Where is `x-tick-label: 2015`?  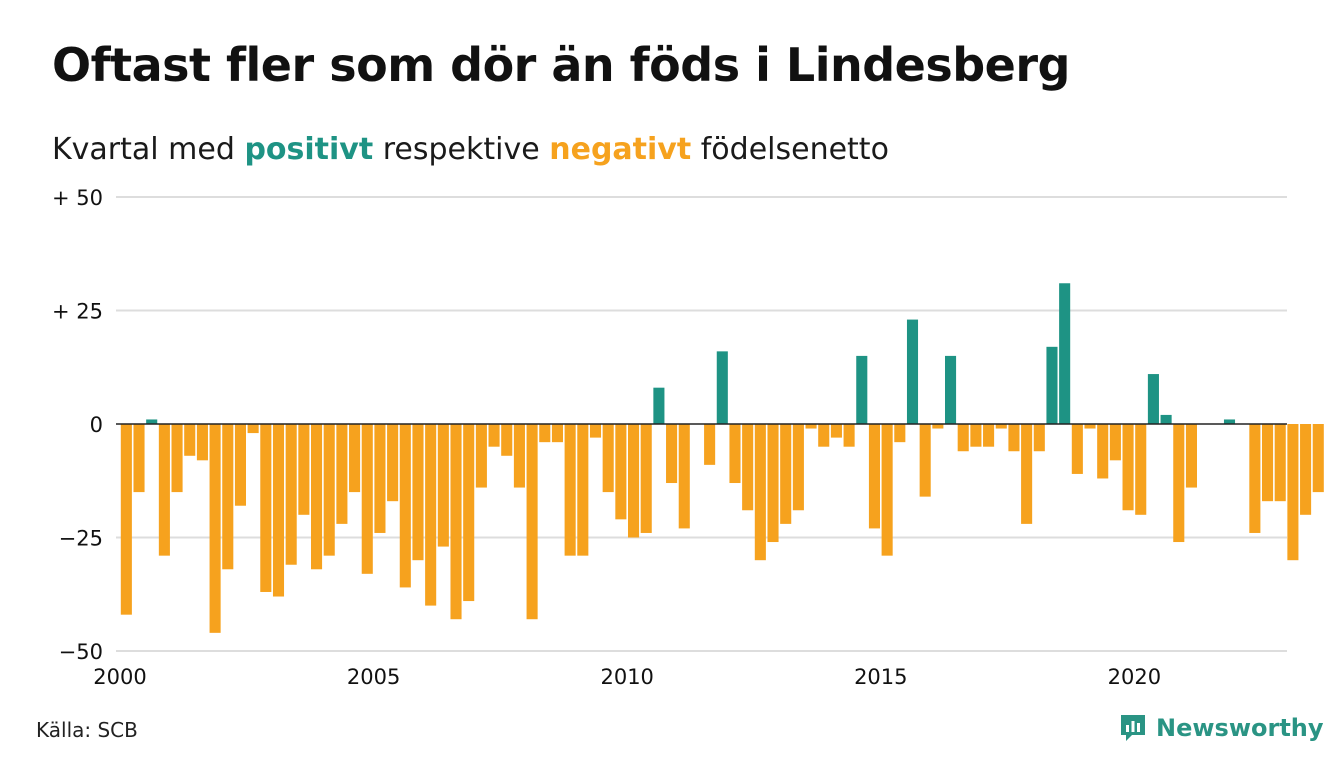
x-tick-label: 2015 is located at coordinates (880, 677).